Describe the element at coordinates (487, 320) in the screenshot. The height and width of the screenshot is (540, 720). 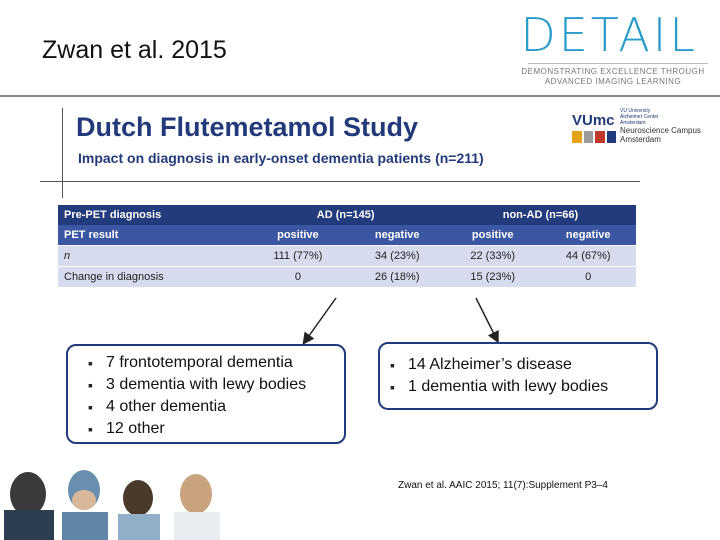
I see `arrow-to-nonad-box` at that location.